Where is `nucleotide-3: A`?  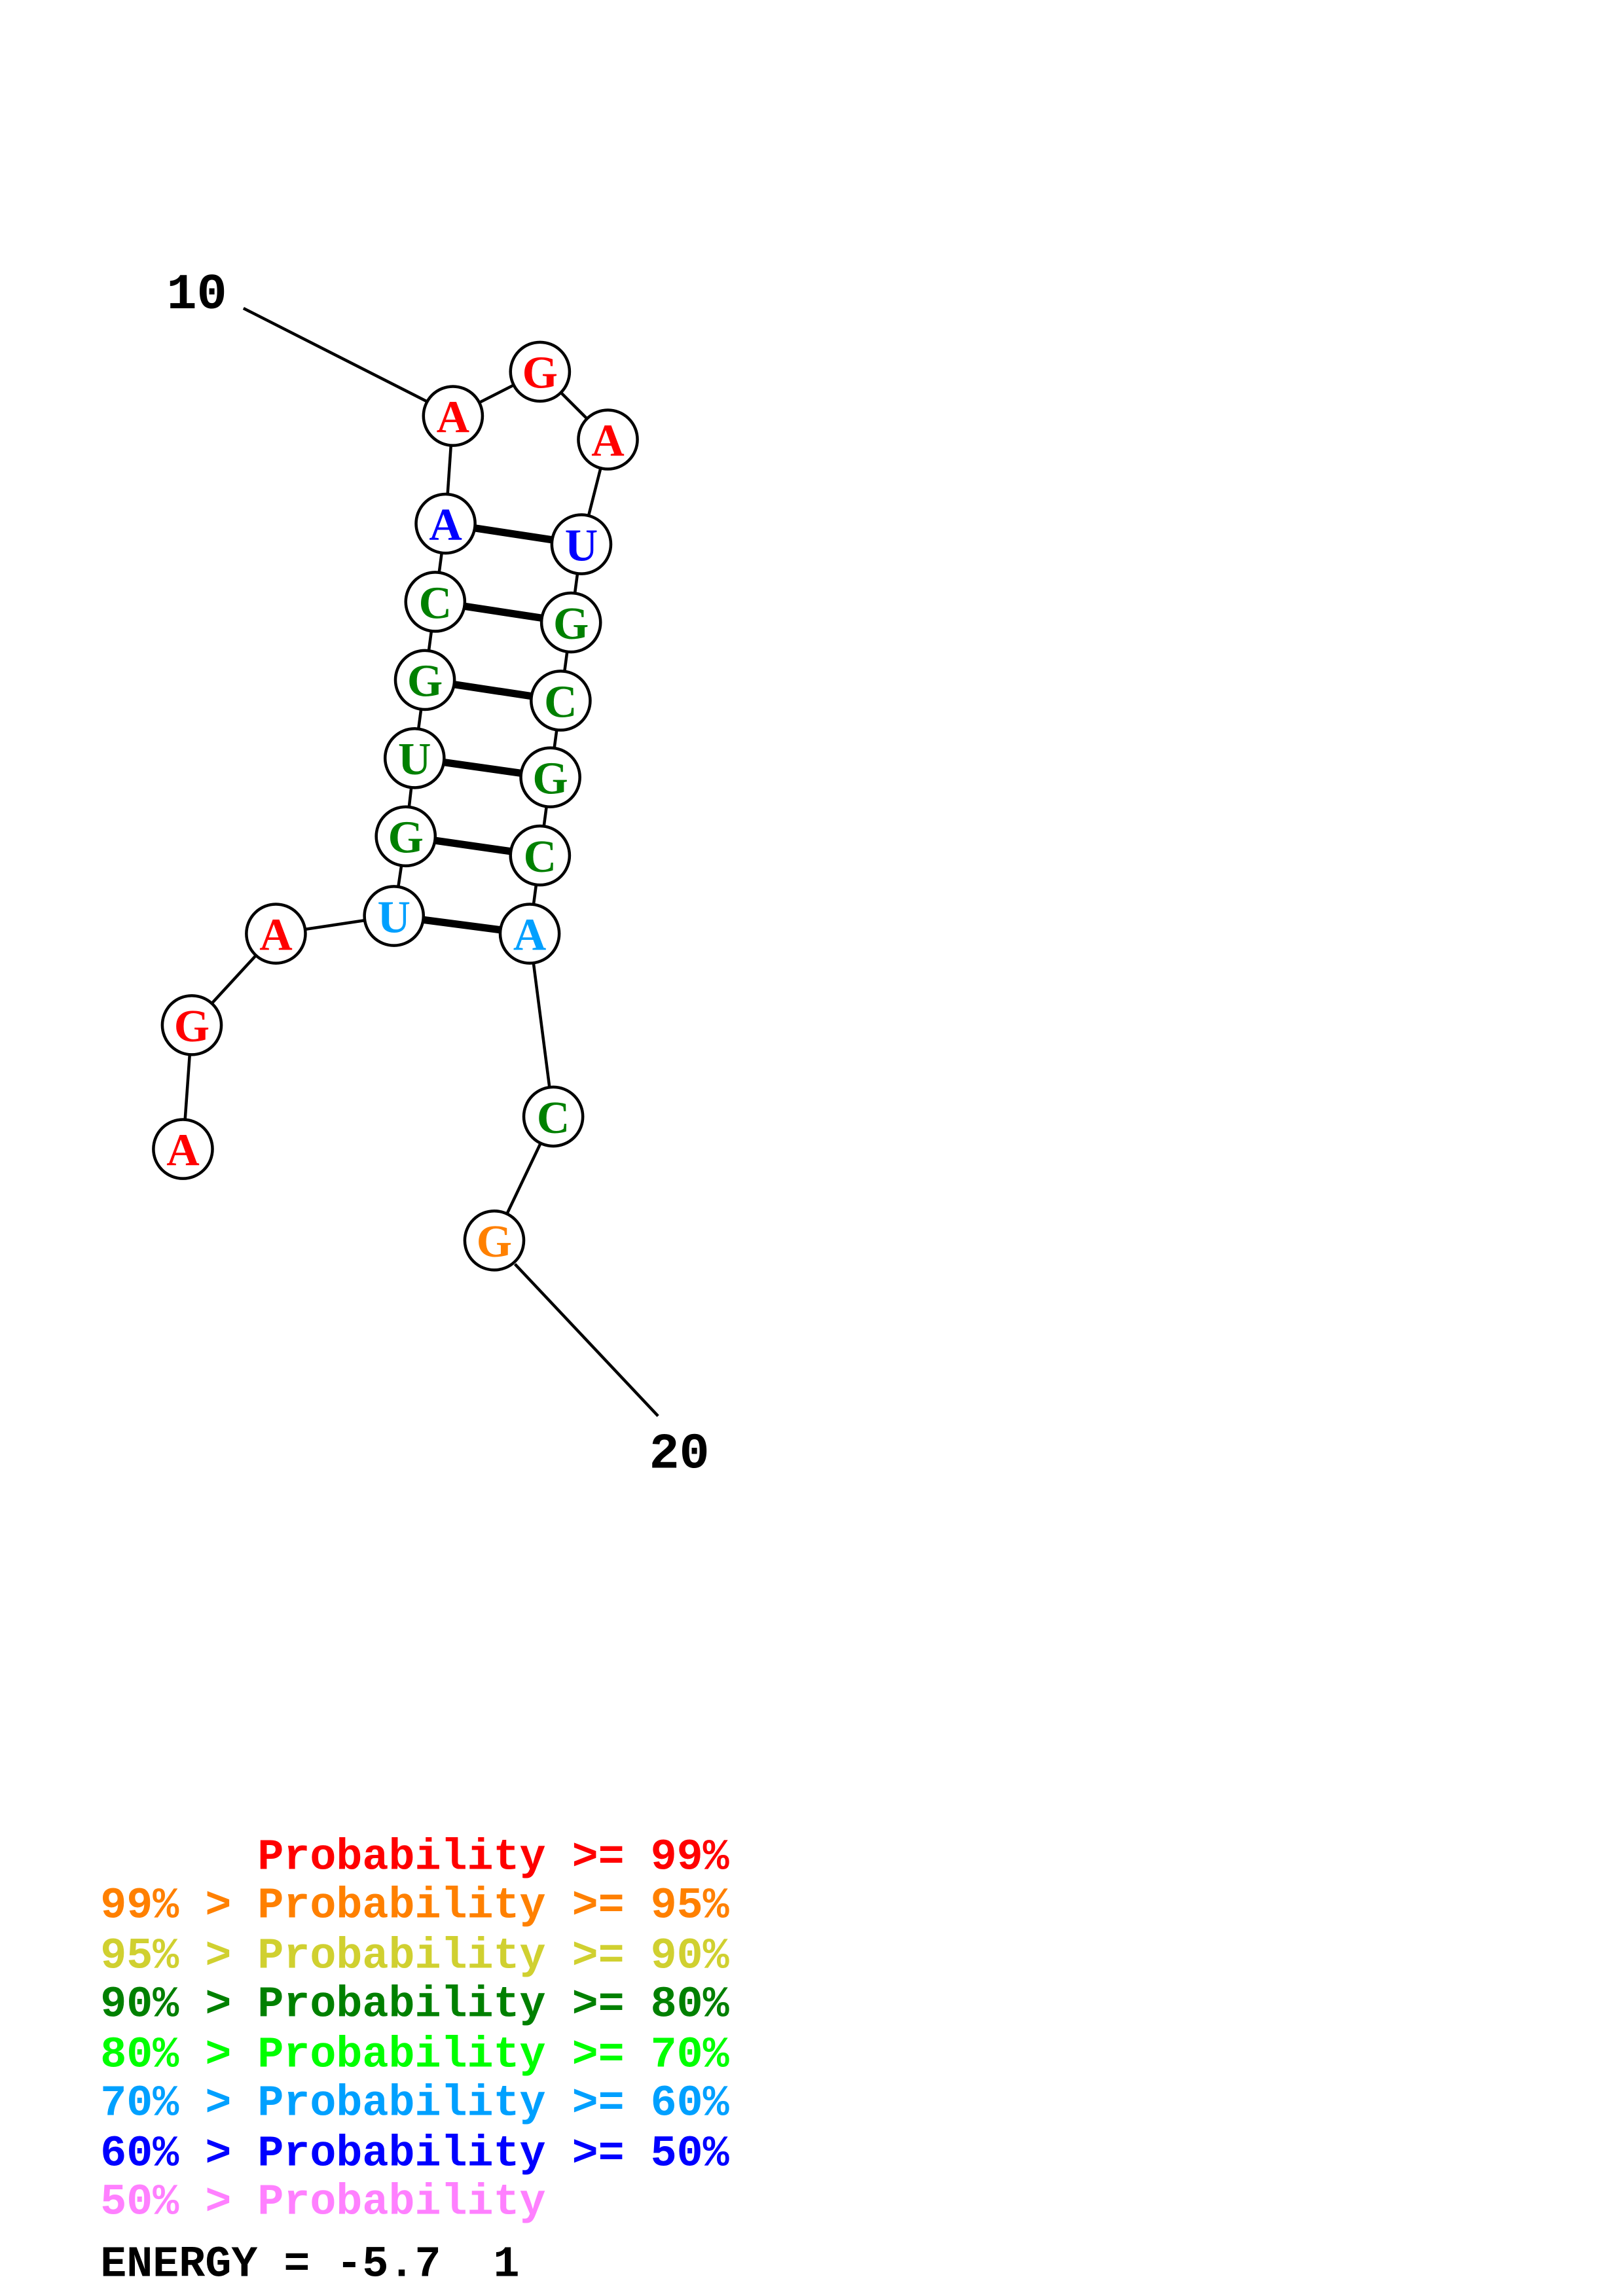
nucleotide-3: A is located at coordinates (276, 934).